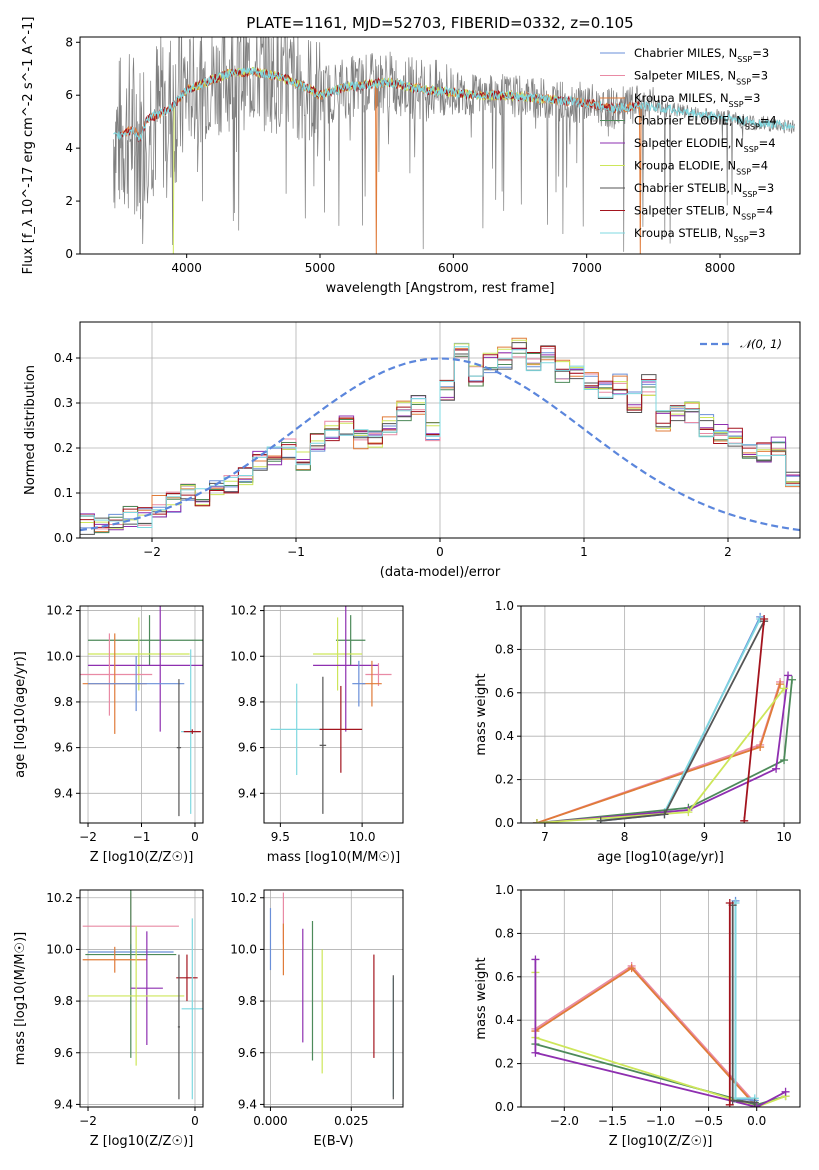 Image resolution: width=819 pixels, height=1170 pixels. What do you see at coordinates (704, 190) in the screenshot?
I see `legend-label: Chabrier STELIB, NSSP=3` at bounding box center [704, 190].